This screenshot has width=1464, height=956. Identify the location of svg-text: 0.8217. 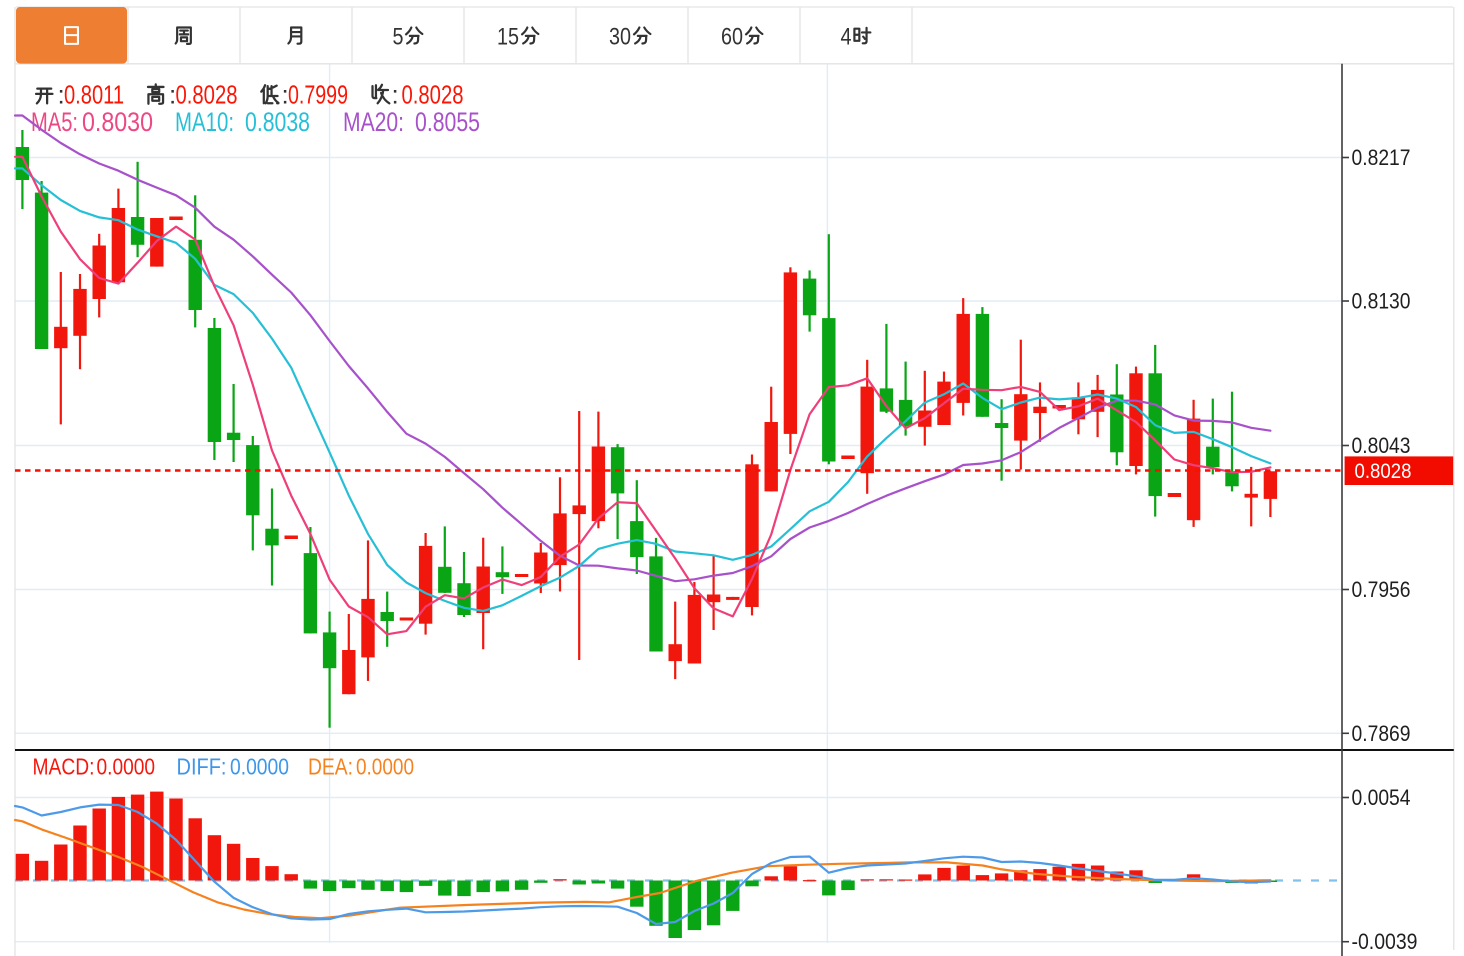
(1381, 157).